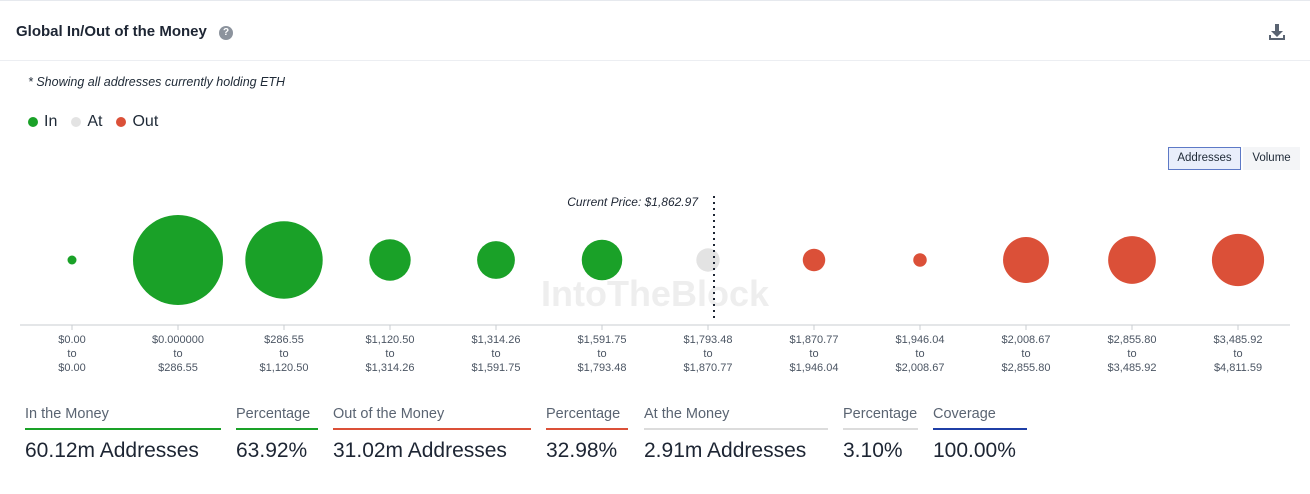 This screenshot has width=1310, height=494. I want to click on legend-item-in: In, so click(42, 122).